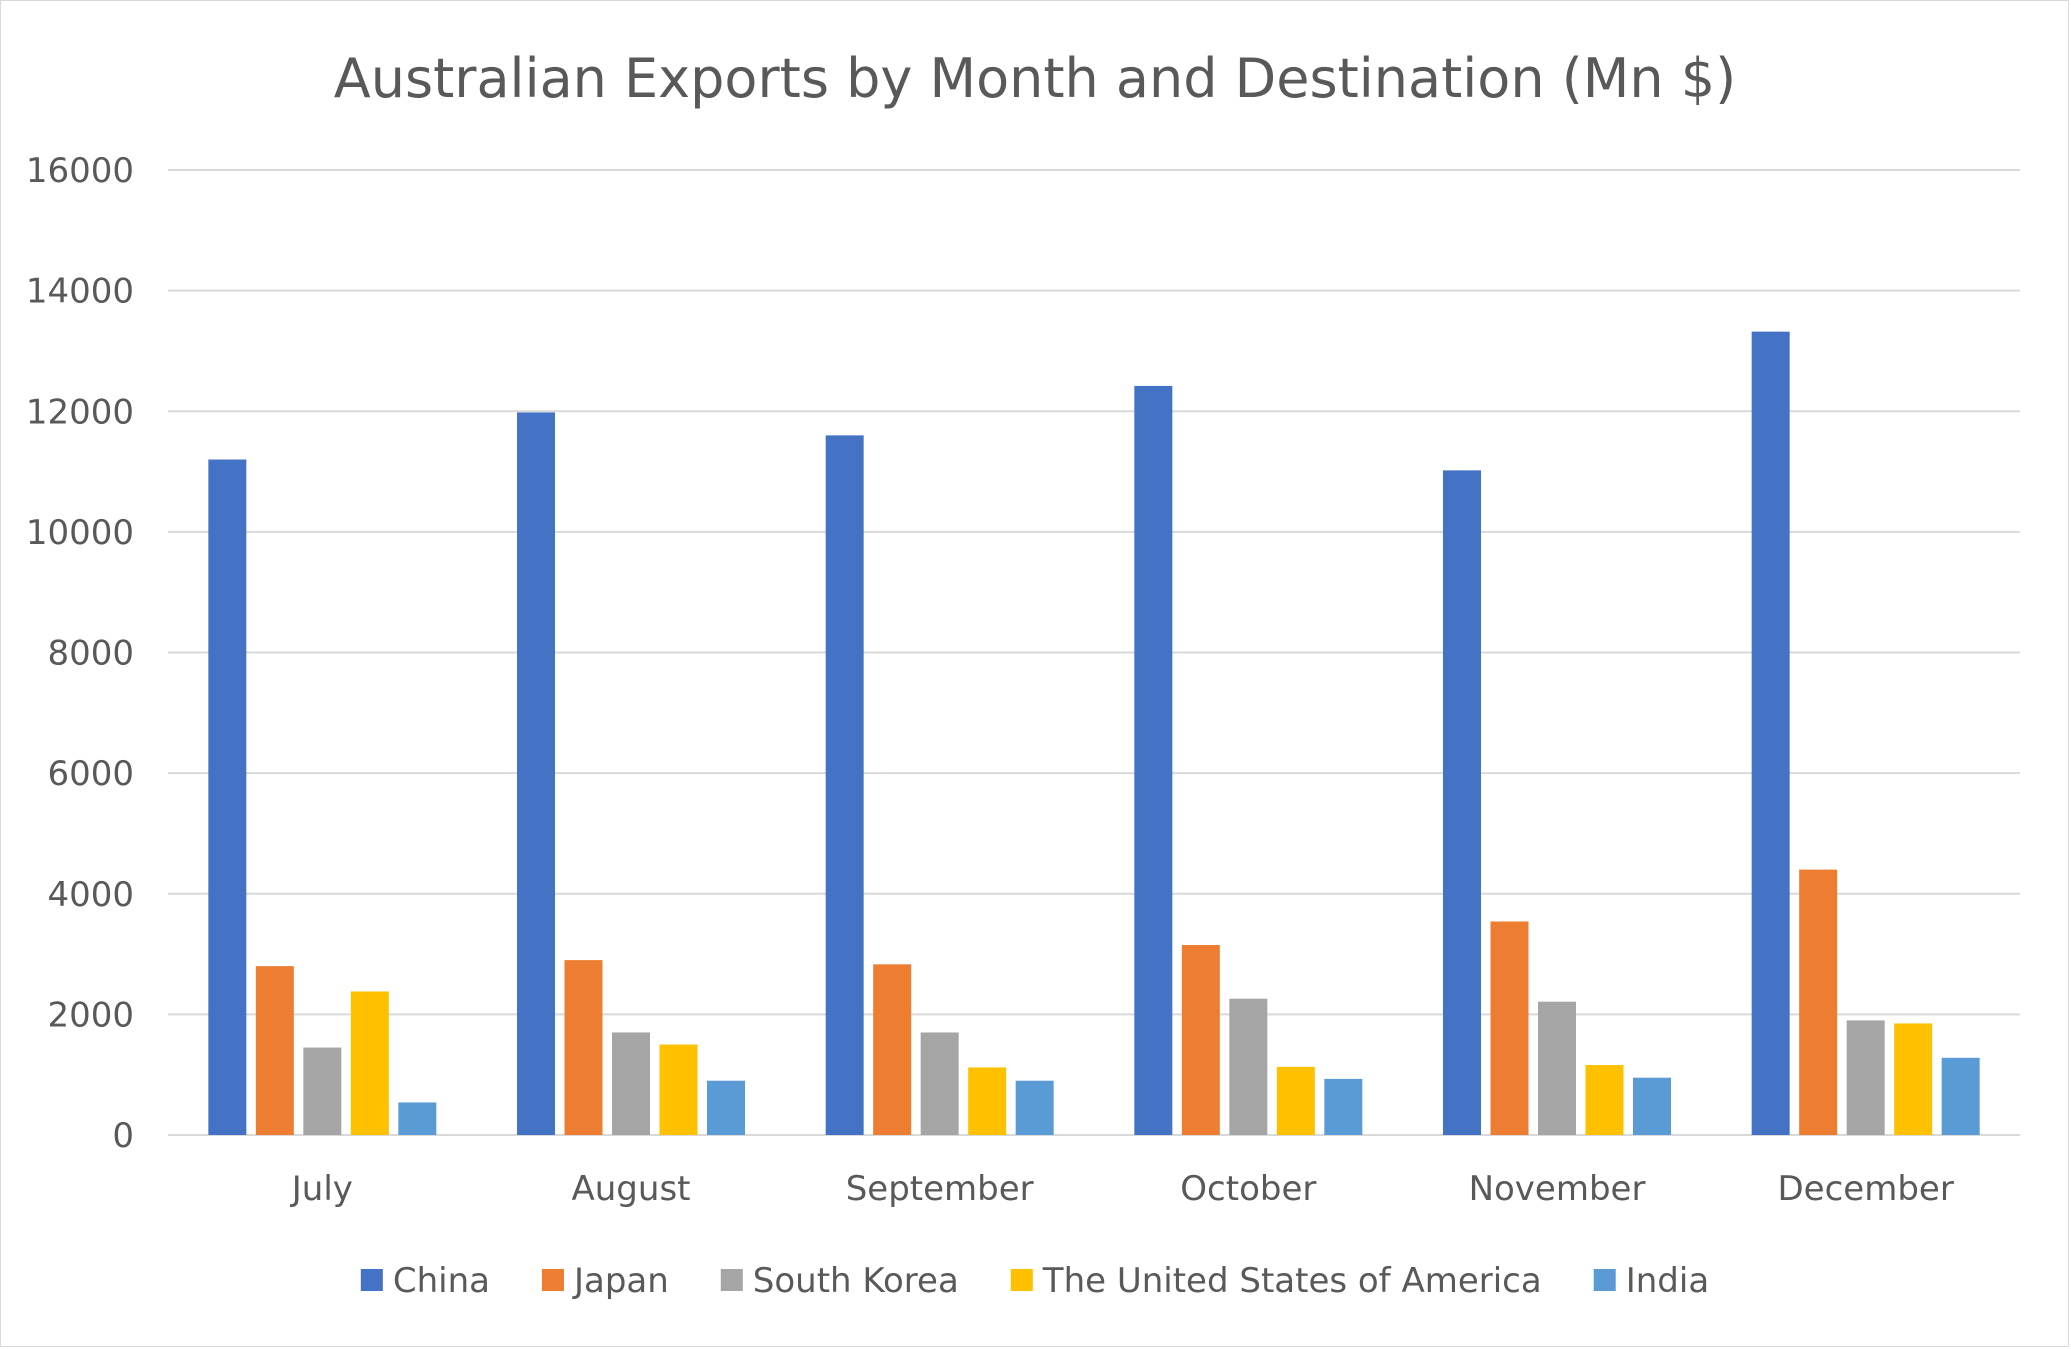  What do you see at coordinates (274, 1050) in the screenshot?
I see `bar-july-japan` at bounding box center [274, 1050].